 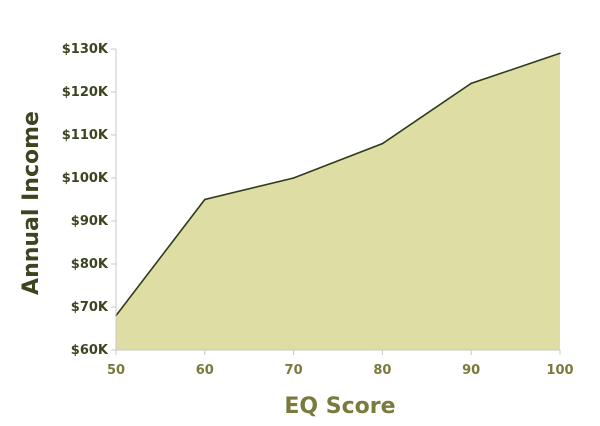 What do you see at coordinates (559, 370) in the screenshot?
I see `x-tick-label: 100` at bounding box center [559, 370].